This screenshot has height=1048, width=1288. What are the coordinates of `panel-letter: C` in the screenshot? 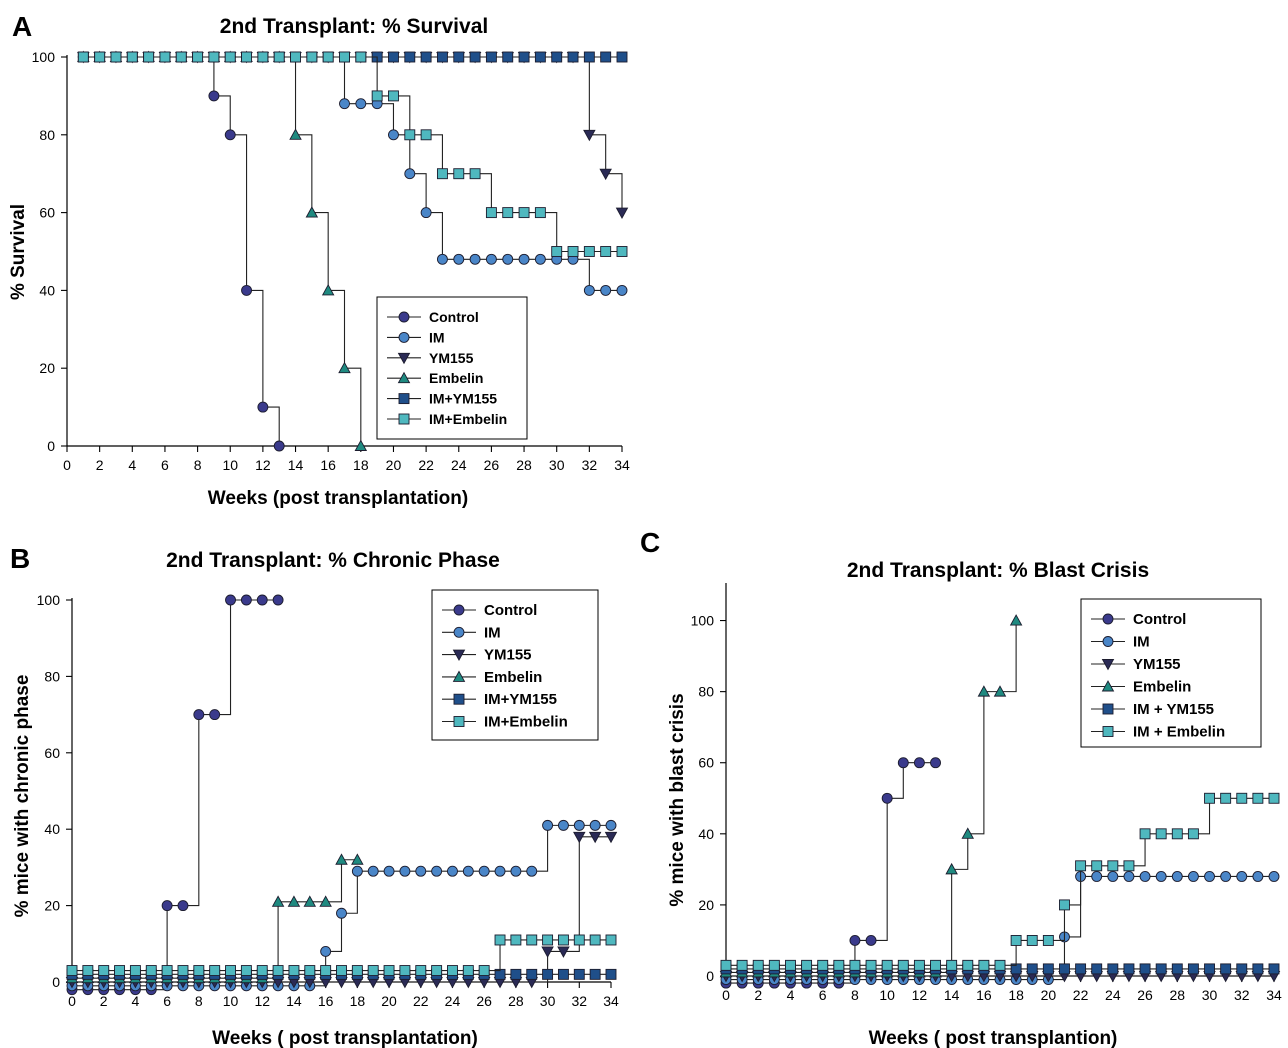 It's located at (650, 542).